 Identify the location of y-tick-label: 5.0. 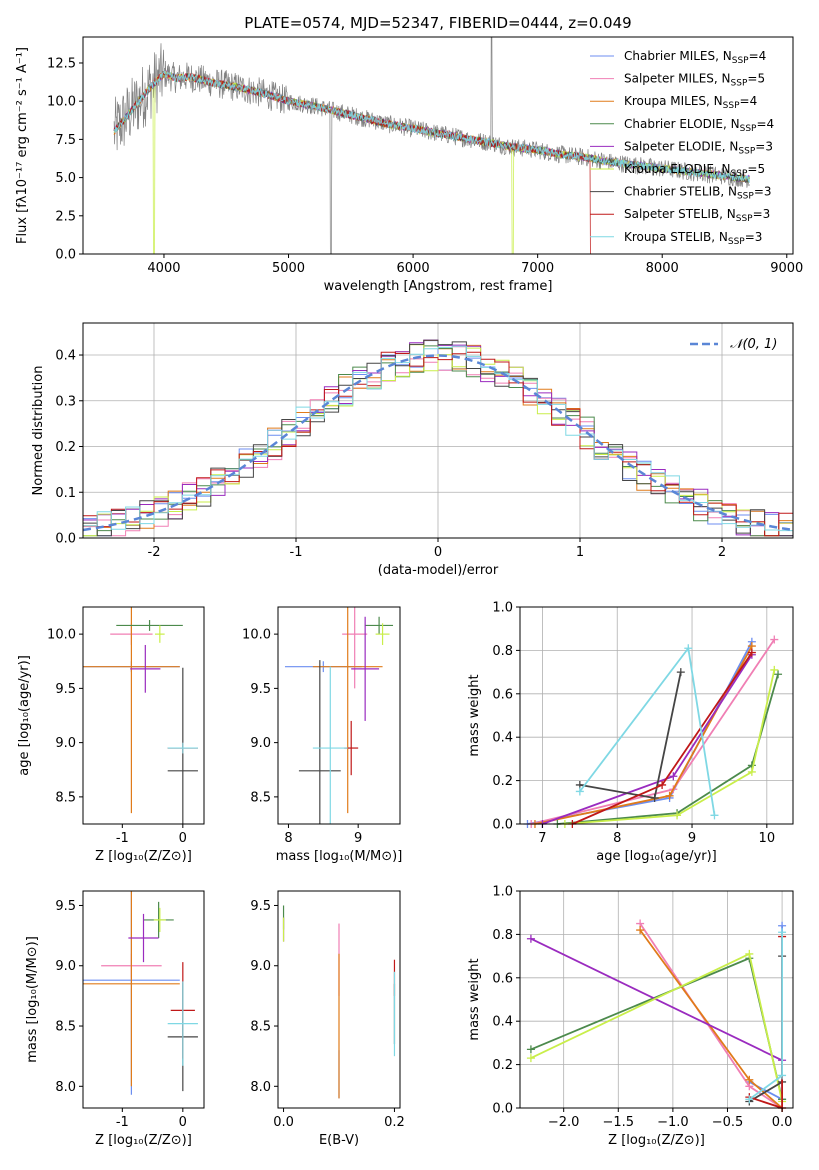
(65, 178).